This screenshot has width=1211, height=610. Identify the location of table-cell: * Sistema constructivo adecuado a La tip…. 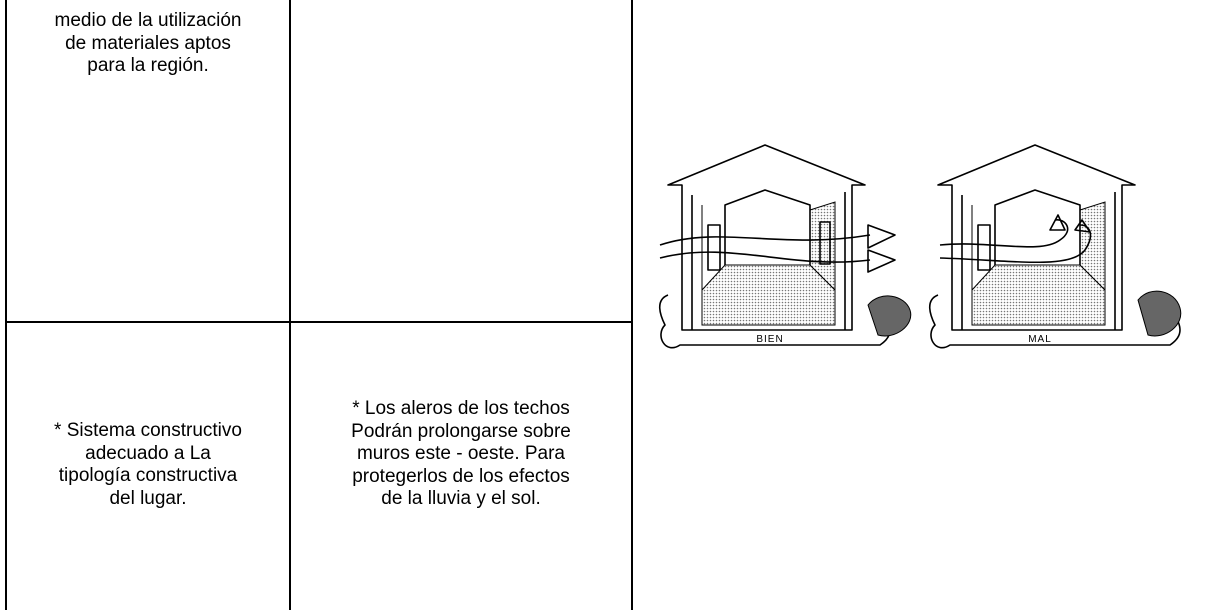
(148, 465).